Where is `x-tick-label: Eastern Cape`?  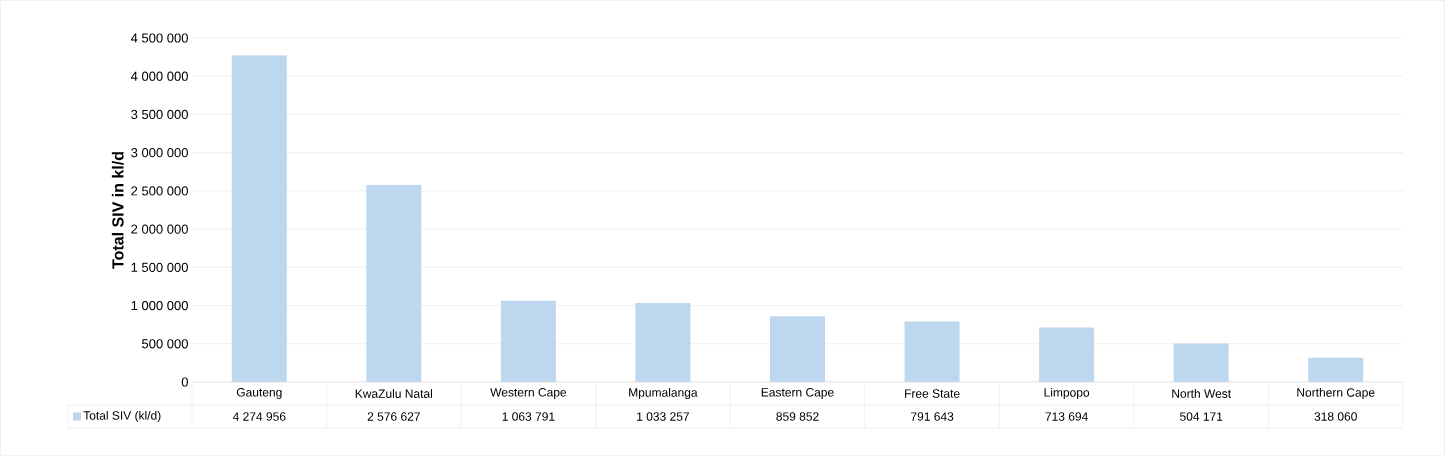 x-tick-label: Eastern Cape is located at coordinates (797, 393).